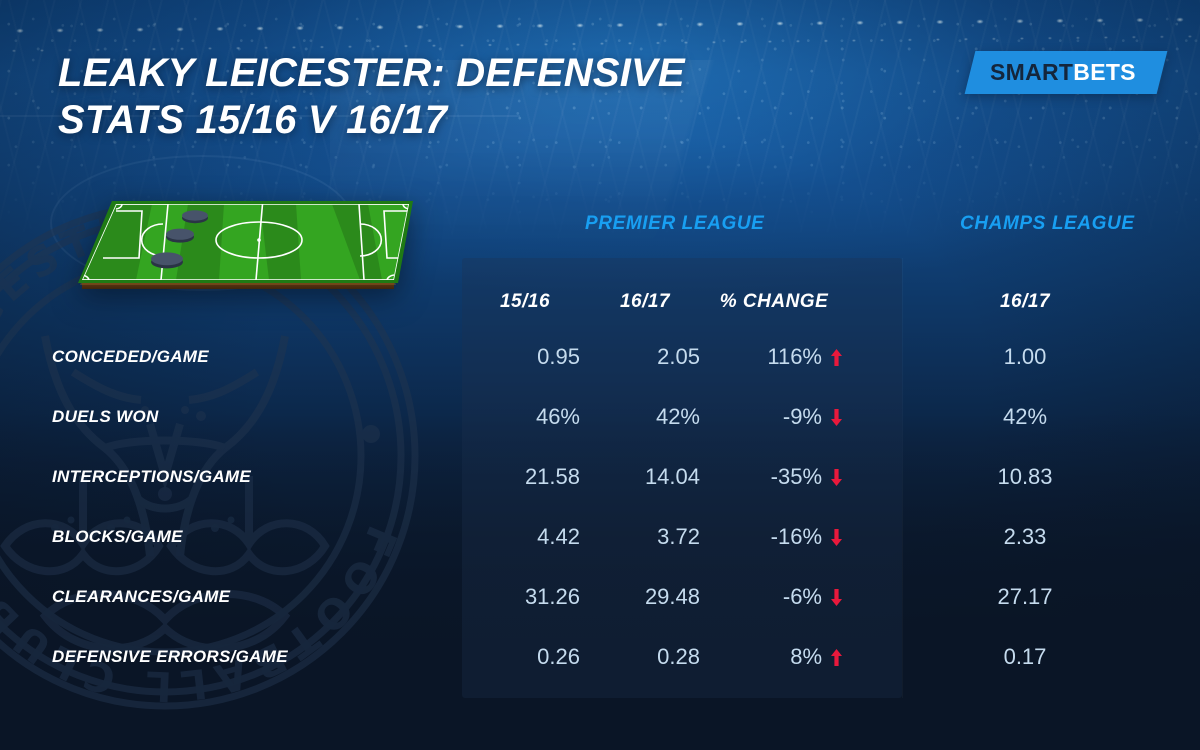 Image resolution: width=1200 pixels, height=750 pixels. Describe the element at coordinates (130, 356) in the screenshot. I see `row-label: CONCEDED/GAME` at that location.